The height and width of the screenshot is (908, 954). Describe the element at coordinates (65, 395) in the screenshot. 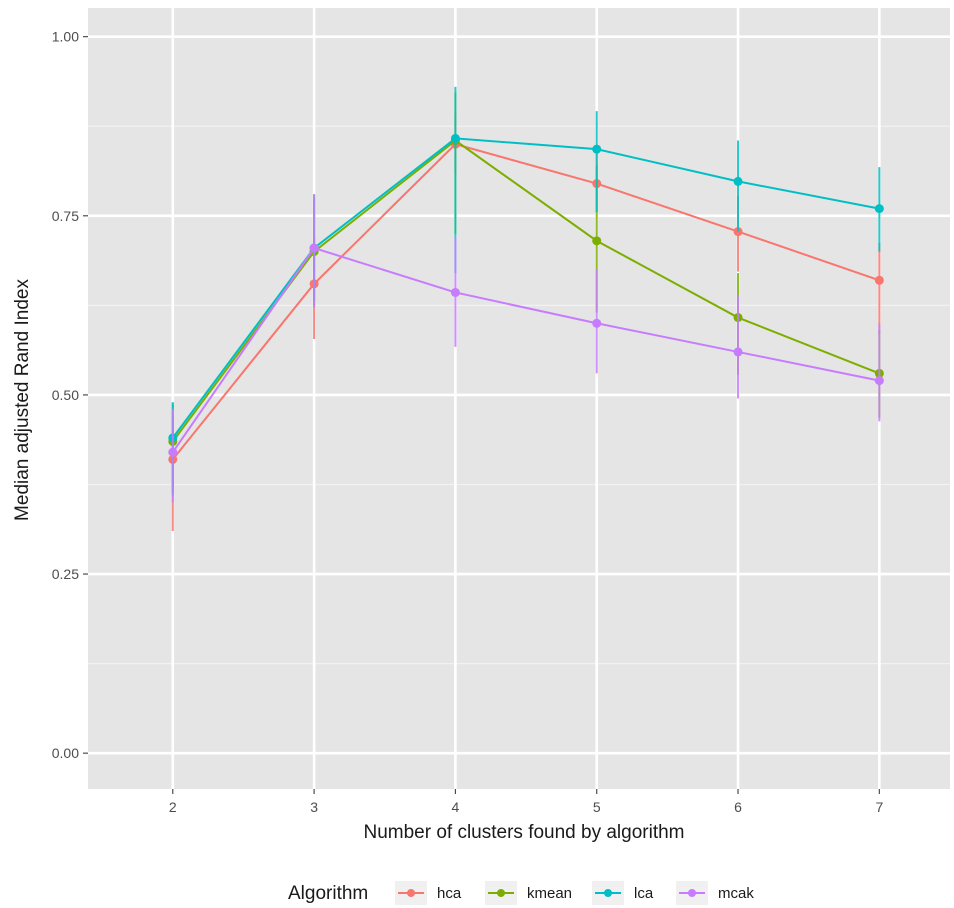

I see `y-tick-label: 0.50` at that location.